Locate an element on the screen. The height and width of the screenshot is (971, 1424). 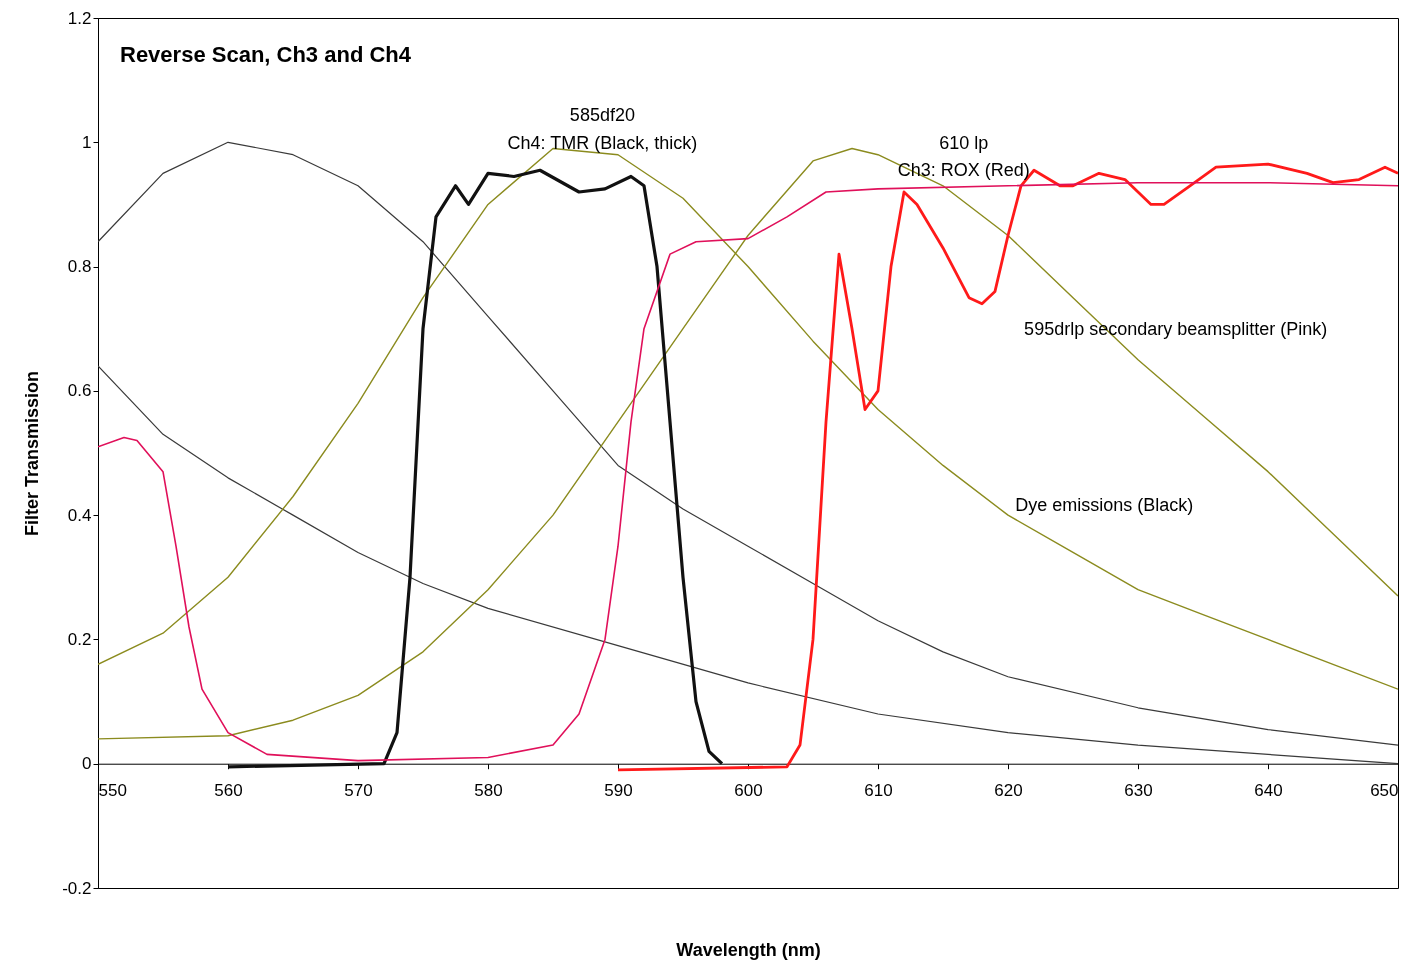
x-tick-label: 550 is located at coordinates (112, 791).